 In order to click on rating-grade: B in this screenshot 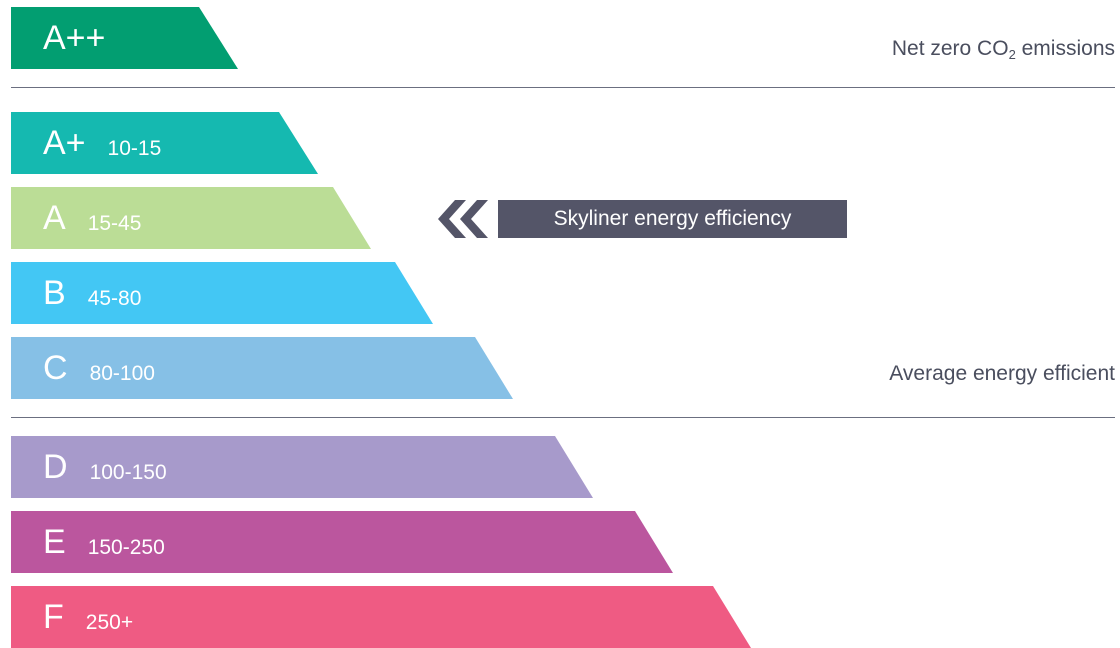, I will do `click(54, 293)`.